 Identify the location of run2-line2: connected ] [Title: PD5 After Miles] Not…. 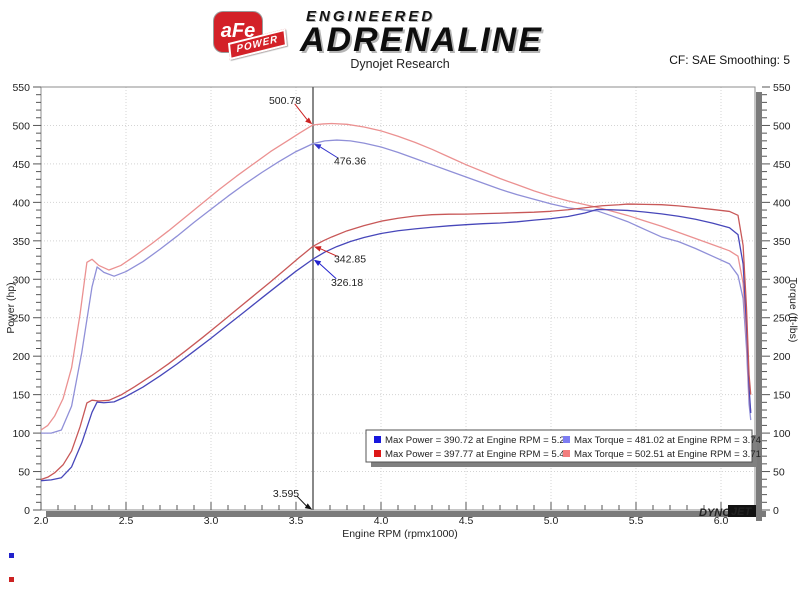
(399, 592).